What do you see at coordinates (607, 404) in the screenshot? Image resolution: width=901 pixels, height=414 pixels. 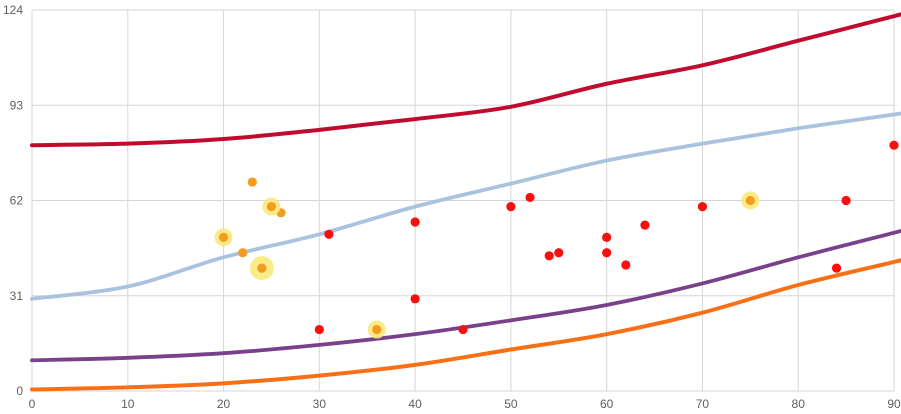 I see `x-axis-tick-label: 60` at bounding box center [607, 404].